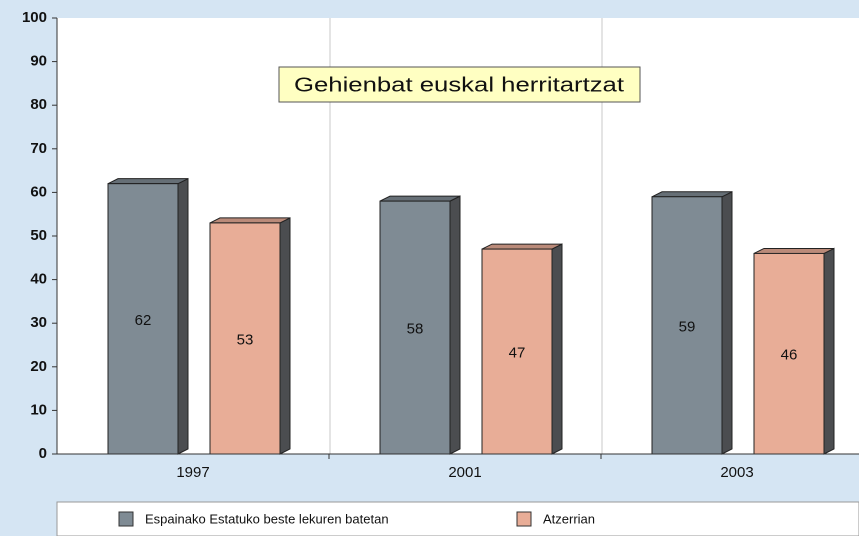  Describe the element at coordinates (38, 235) in the screenshot. I see `y-tick-label: 50` at that location.